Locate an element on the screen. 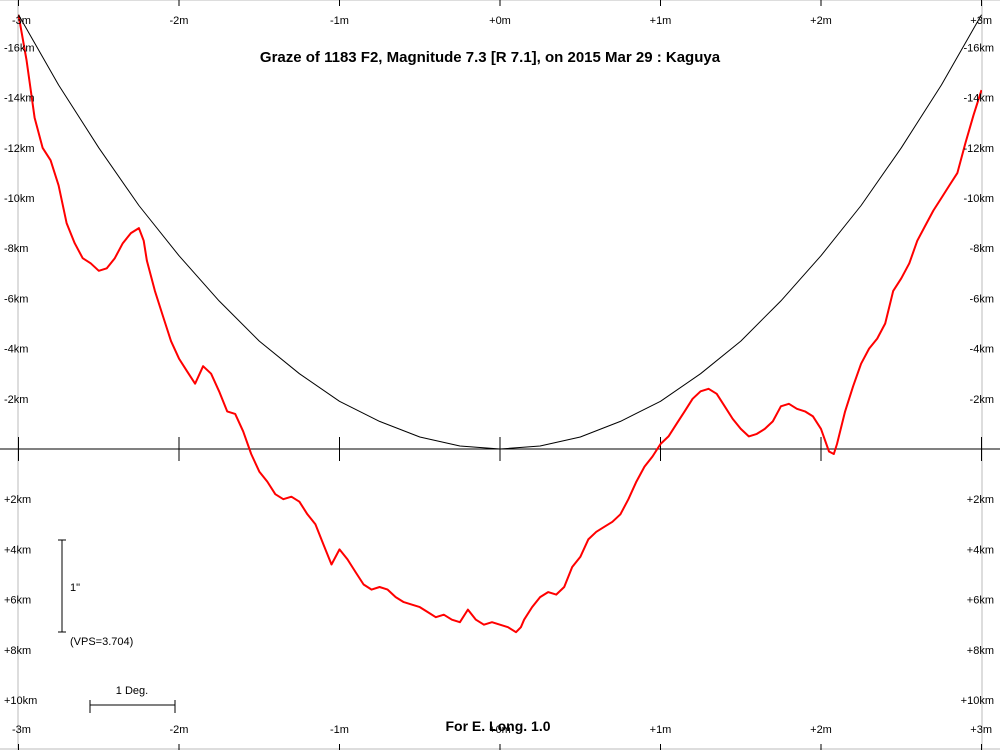 The height and width of the screenshot is (750, 1000). x-tick-label-top: +0m is located at coordinates (500, 21).